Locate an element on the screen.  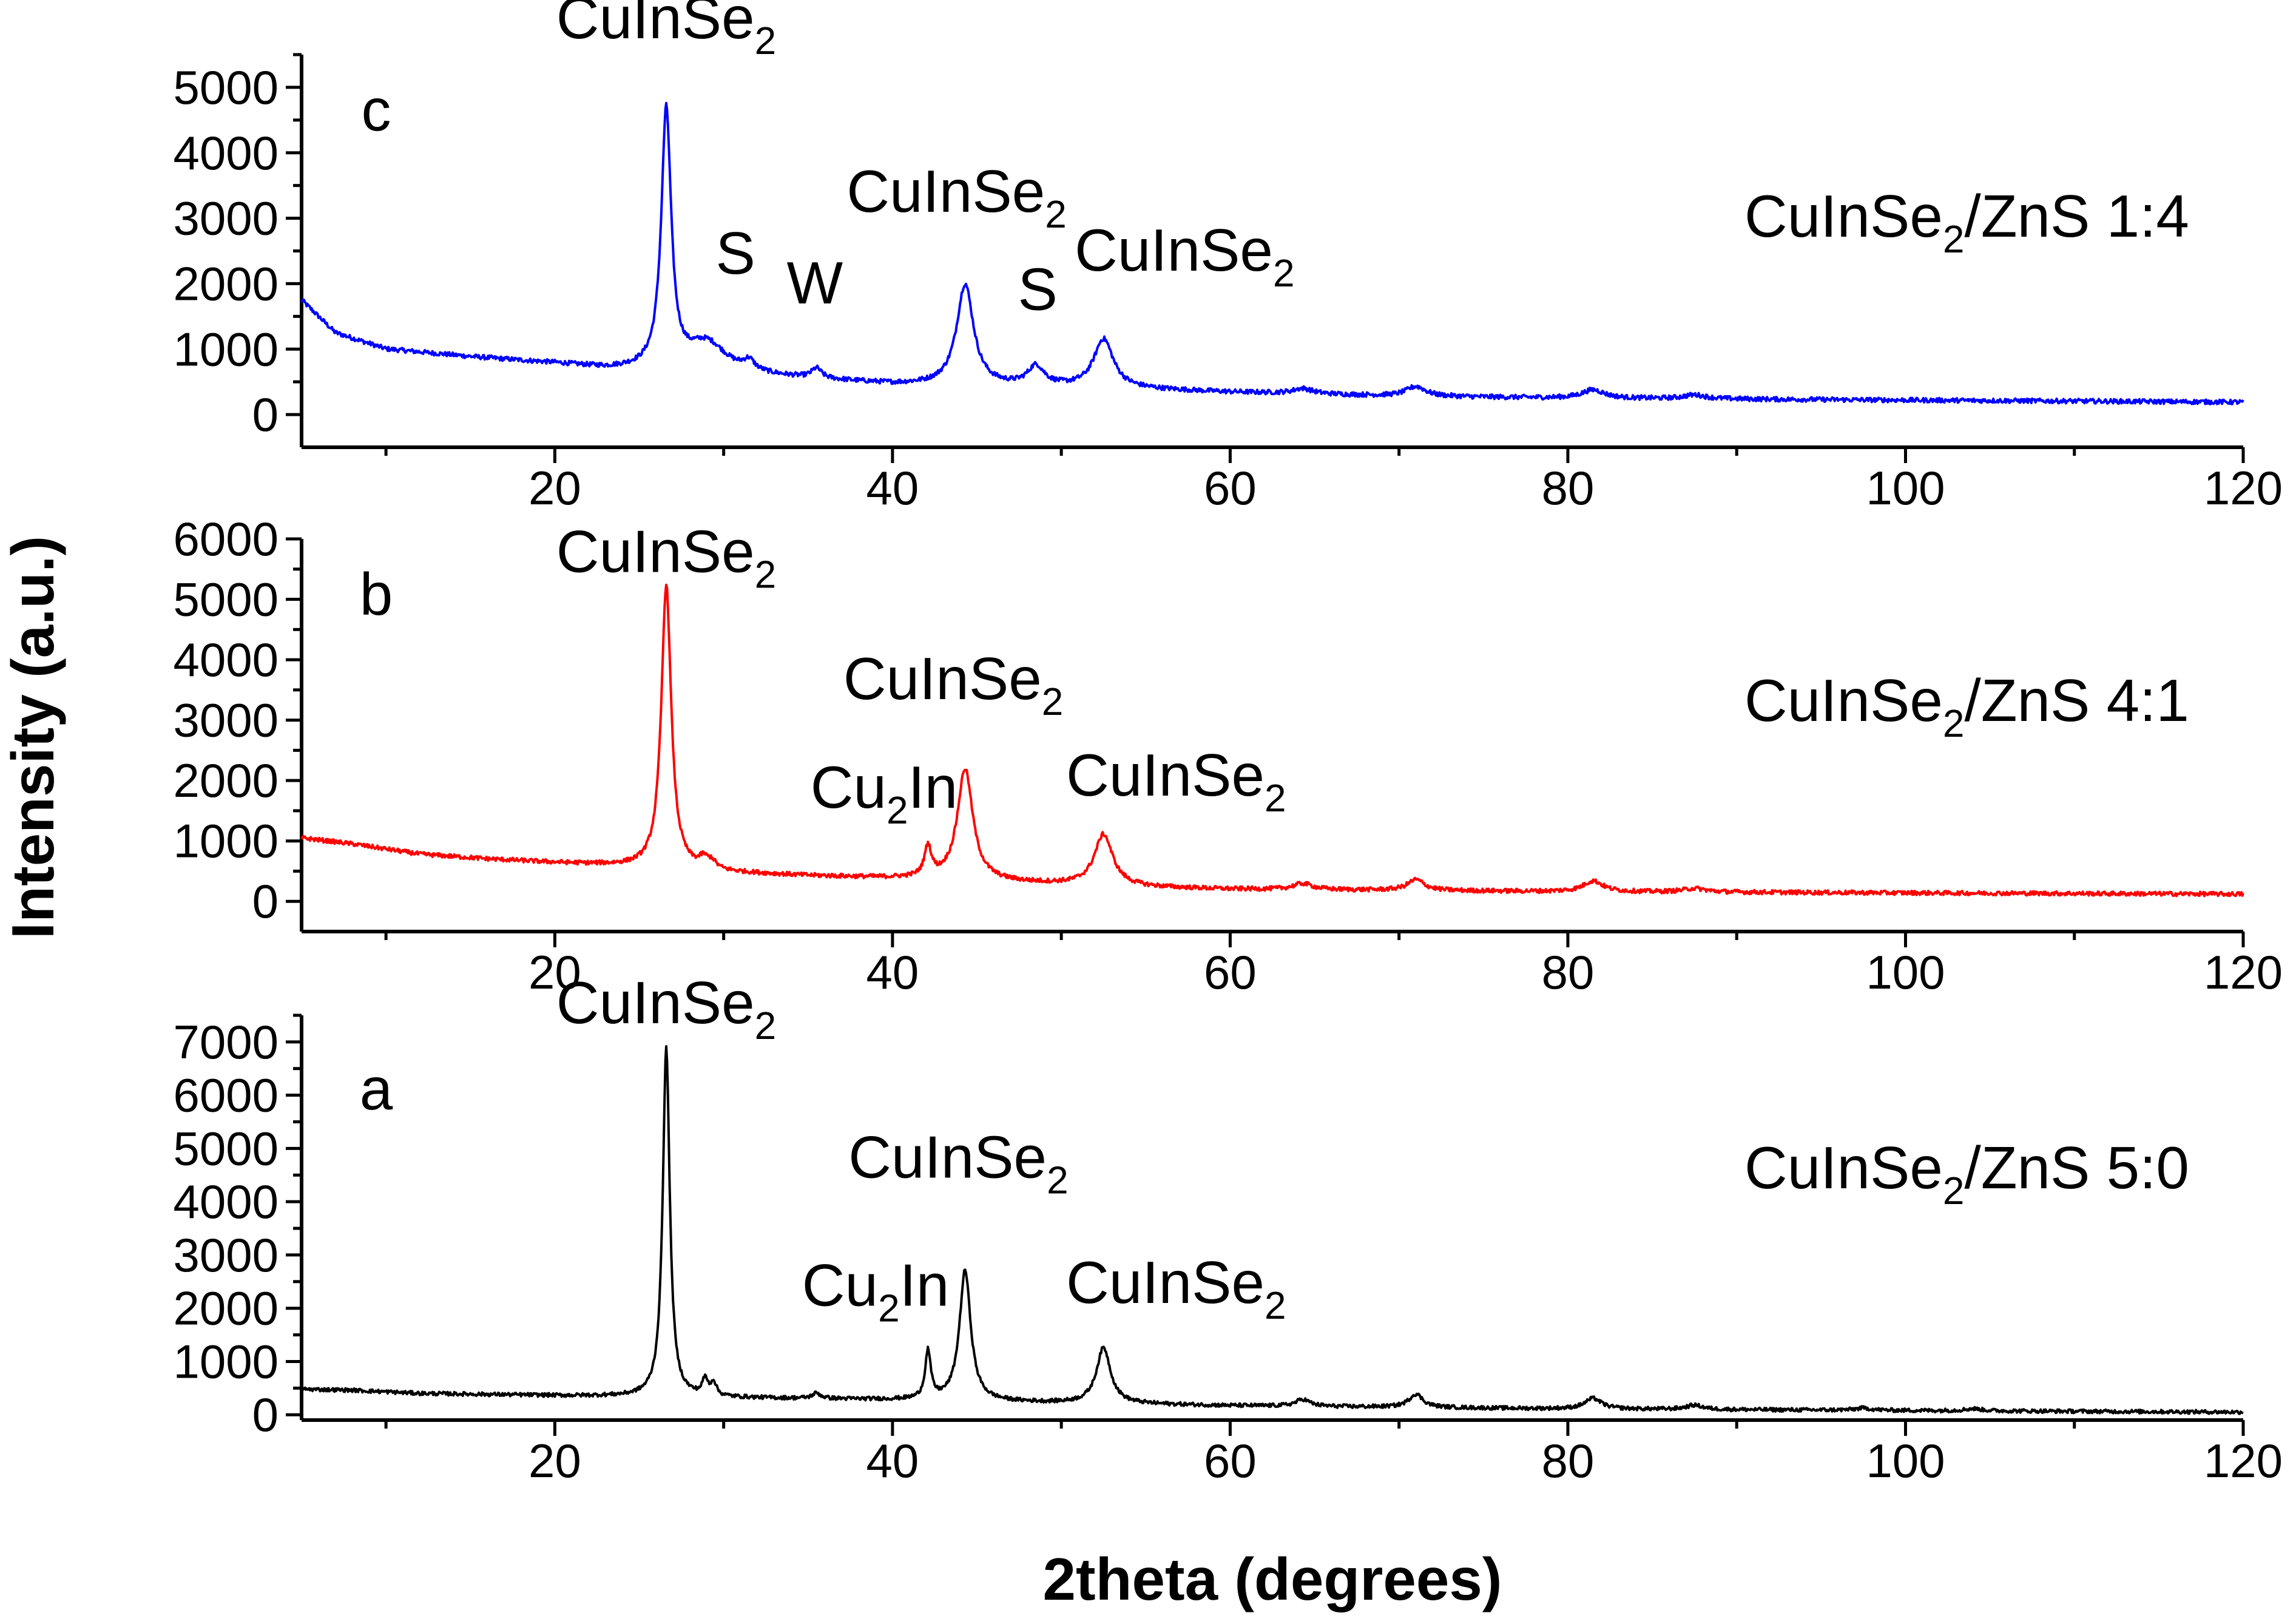
panel-letter-b: b is located at coordinates (376, 595).